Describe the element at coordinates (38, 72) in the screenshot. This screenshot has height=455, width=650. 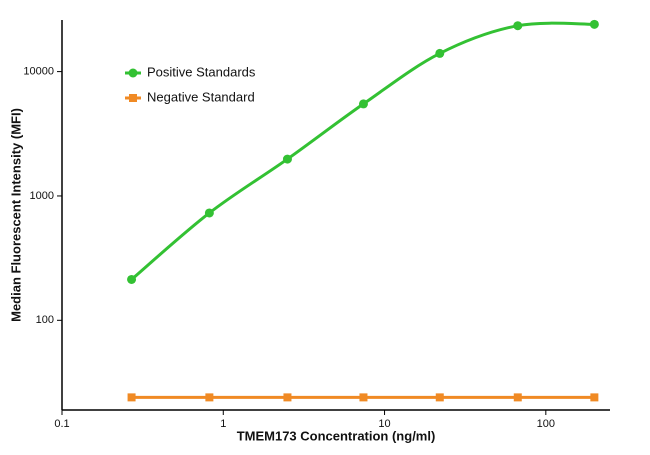
I see `y-tick-label: 10000` at that location.